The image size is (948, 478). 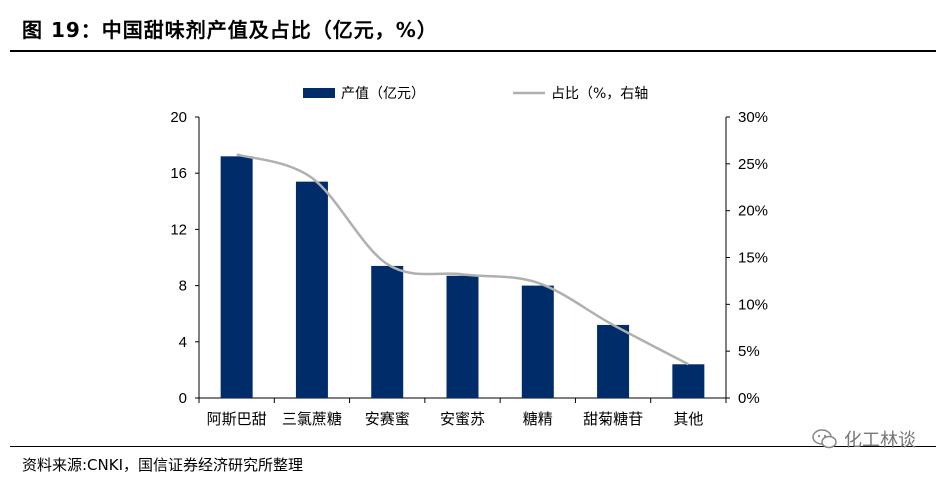 I want to click on legend-label-line: 占比（%，右轴, so click(x=599, y=94).